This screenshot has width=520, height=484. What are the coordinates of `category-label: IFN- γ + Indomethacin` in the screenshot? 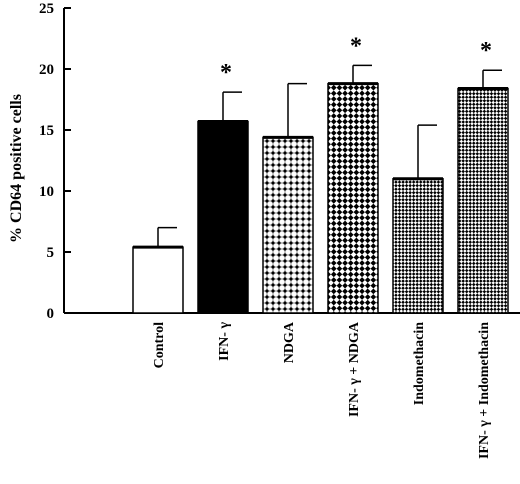 It's located at (484, 390).